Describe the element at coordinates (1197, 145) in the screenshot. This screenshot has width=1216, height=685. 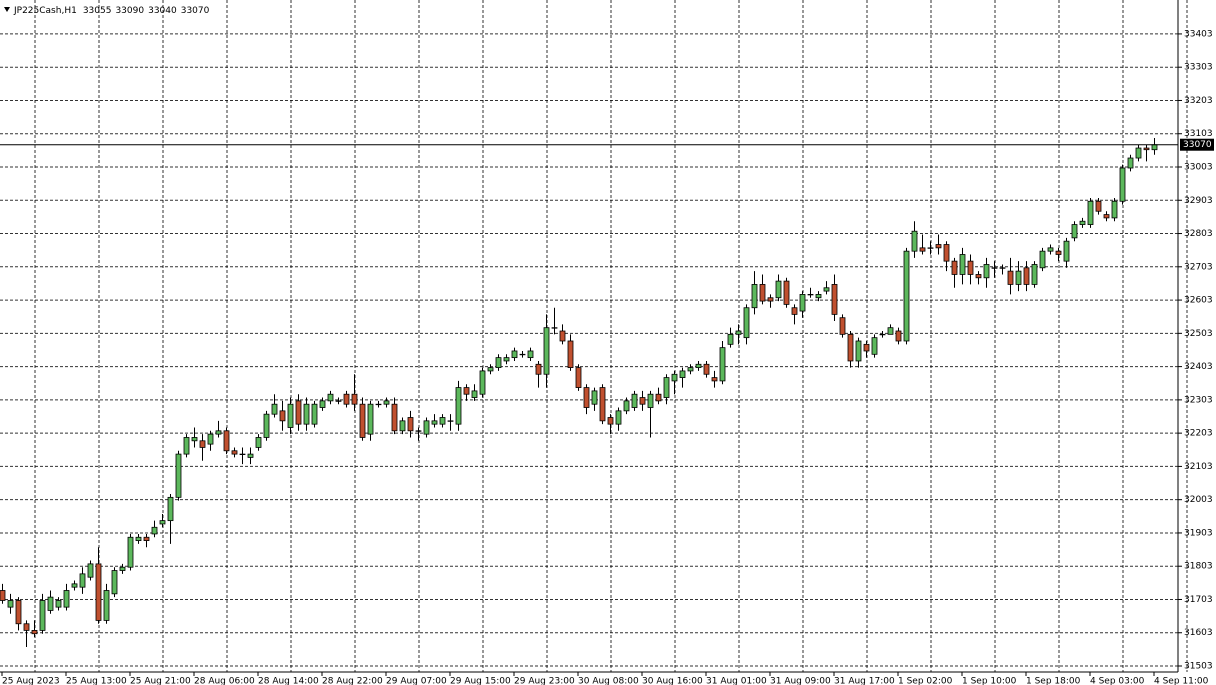
I see `price-label: 33070` at that location.